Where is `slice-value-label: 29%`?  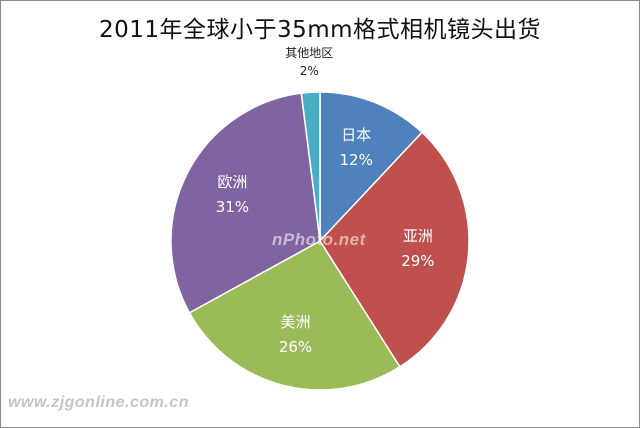
slice-value-label: 29% is located at coordinates (417, 261).